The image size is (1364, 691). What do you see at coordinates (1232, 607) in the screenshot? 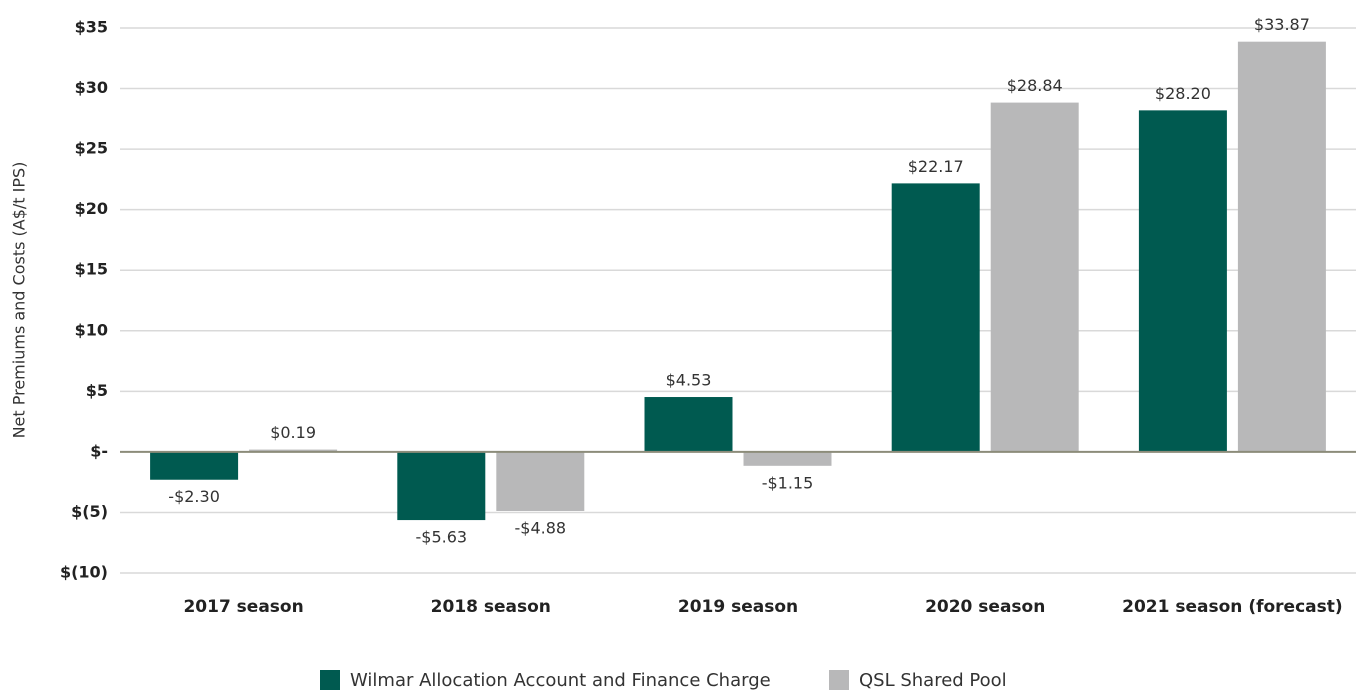
I see `x-tick-label: 2021 season (forecast)` at bounding box center [1232, 607].